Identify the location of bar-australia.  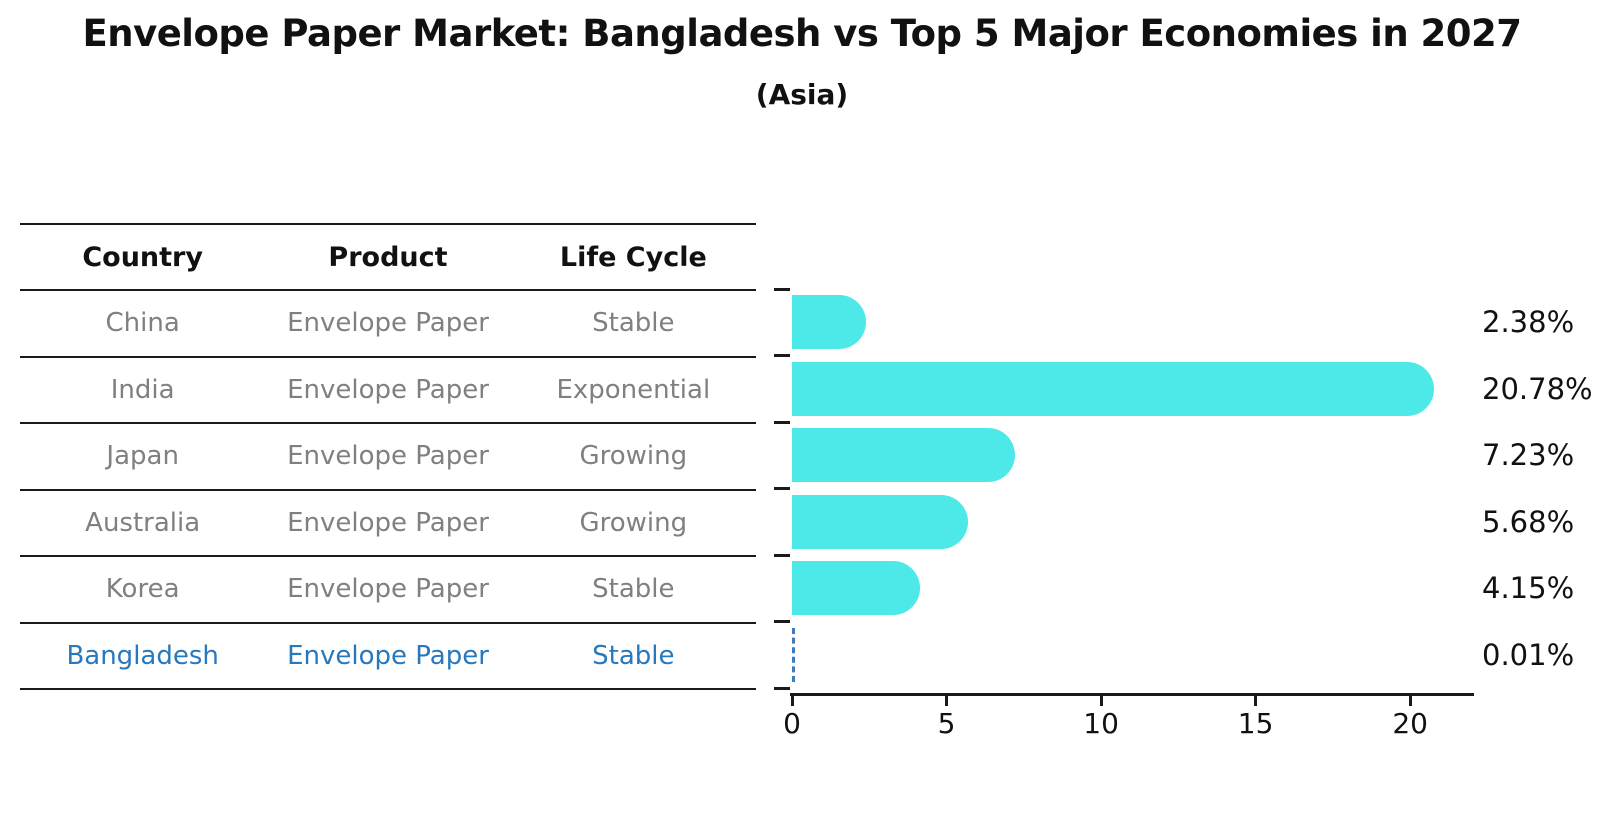
(880, 521).